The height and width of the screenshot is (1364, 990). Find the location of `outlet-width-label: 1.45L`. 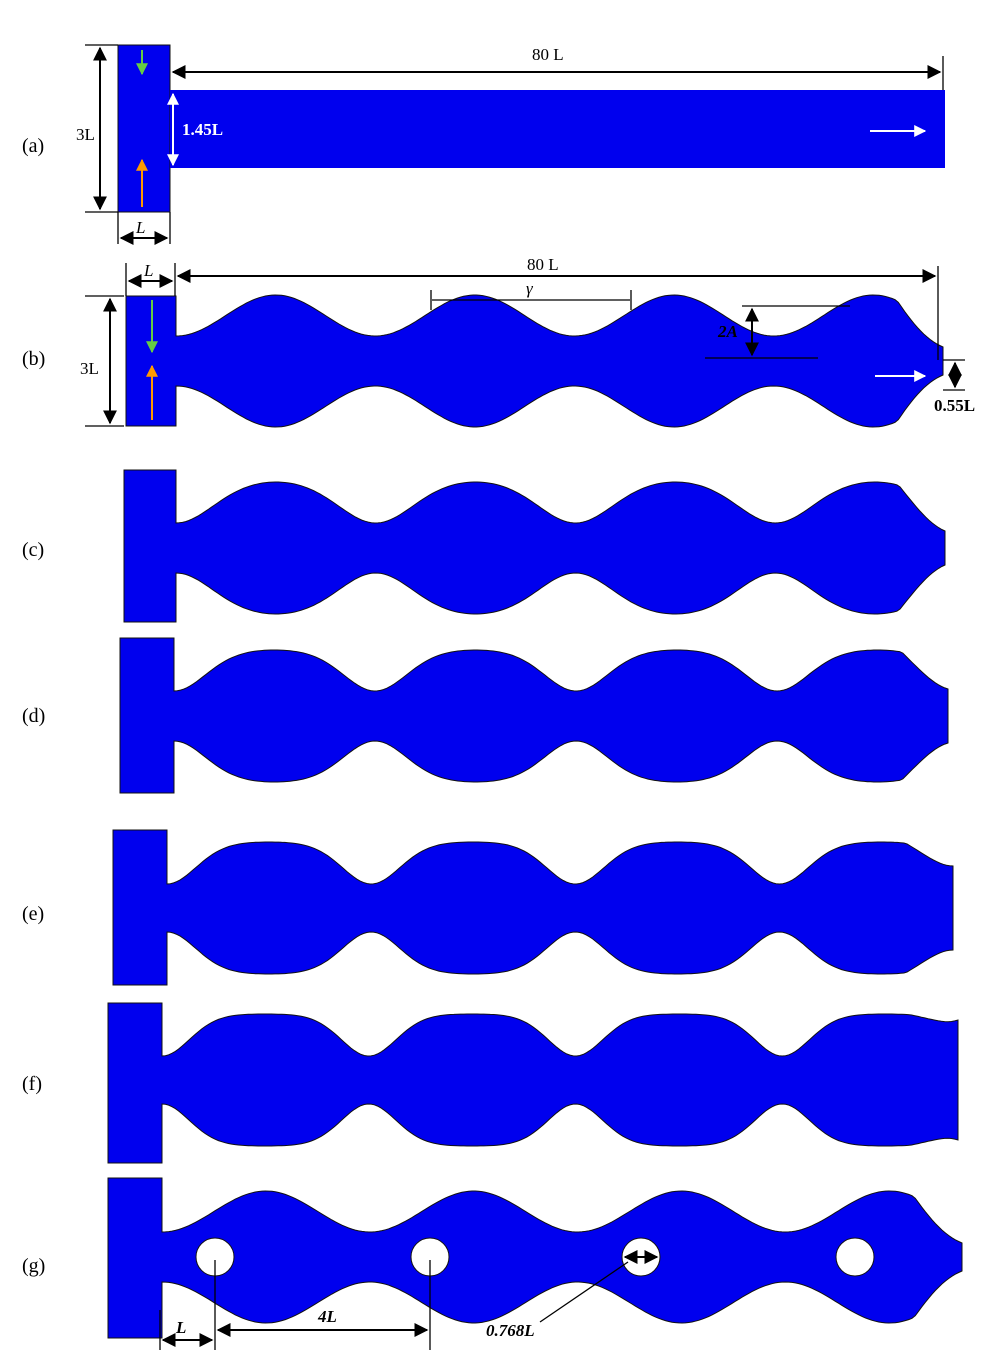

outlet-width-label: 1.45L is located at coordinates (202, 129).